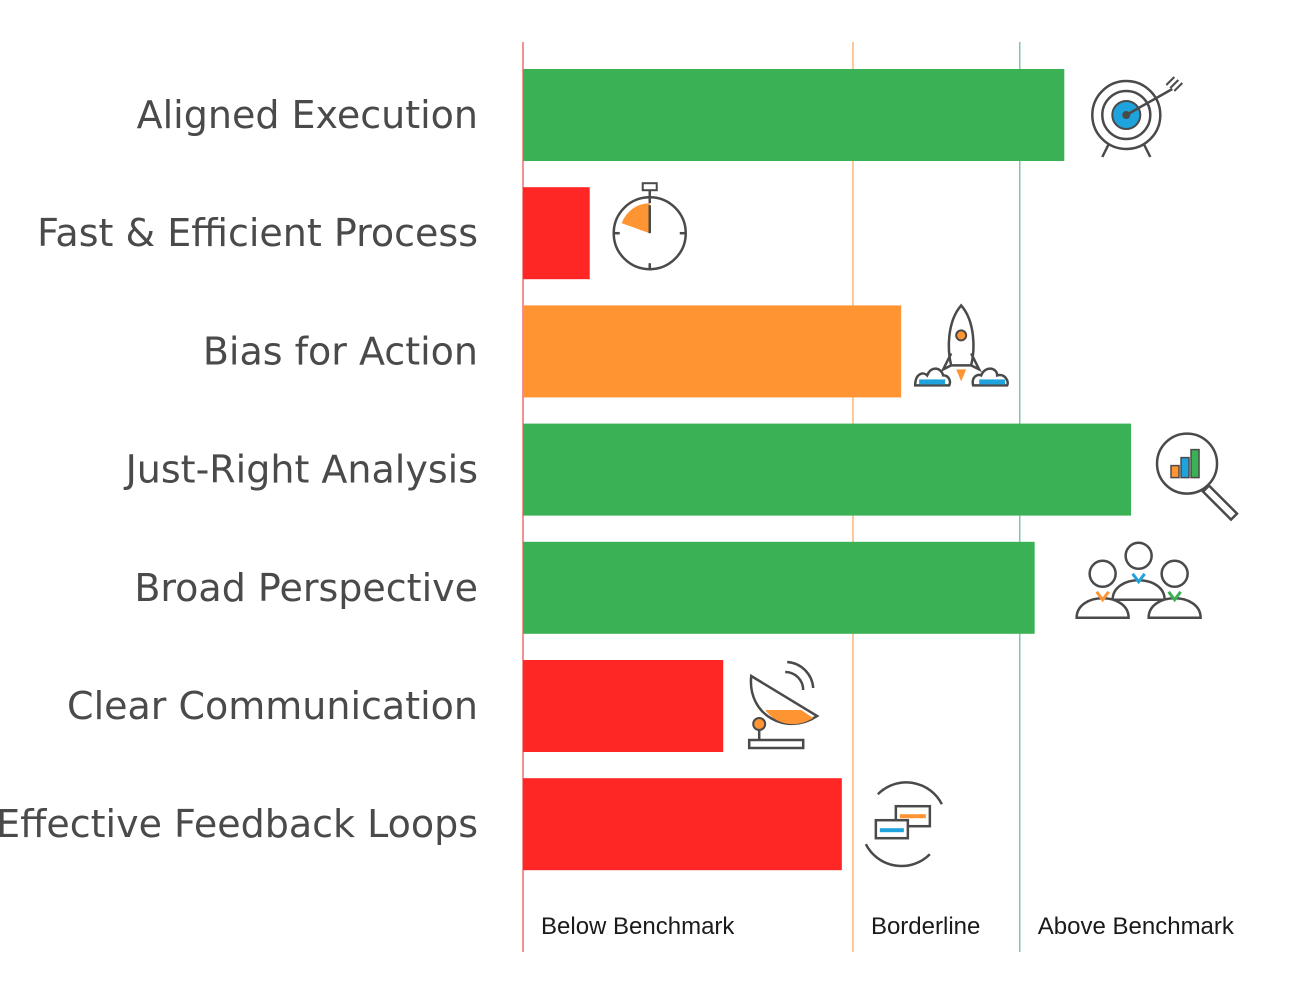 The height and width of the screenshot is (984, 1306). I want to click on category-label-0: Aligned Execution, so click(307, 115).